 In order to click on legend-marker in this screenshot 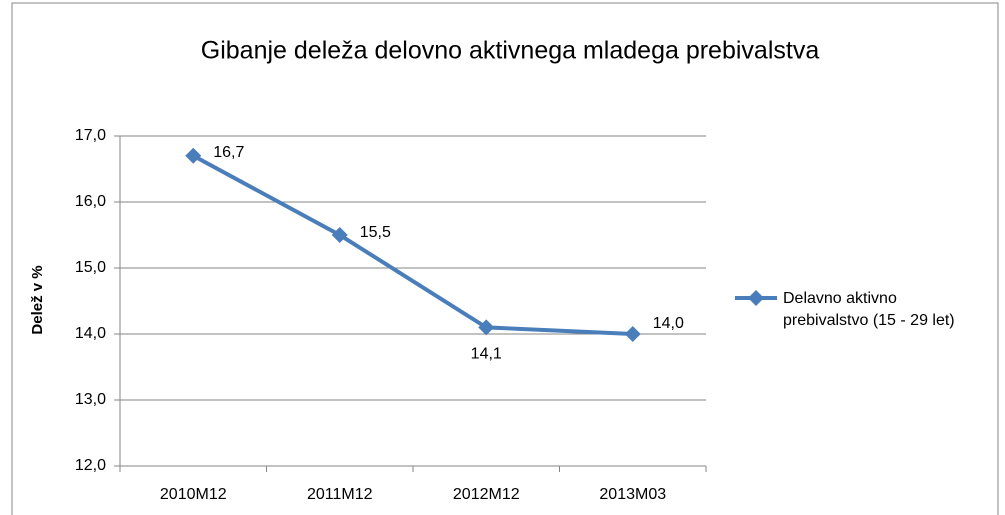, I will do `click(756, 298)`.